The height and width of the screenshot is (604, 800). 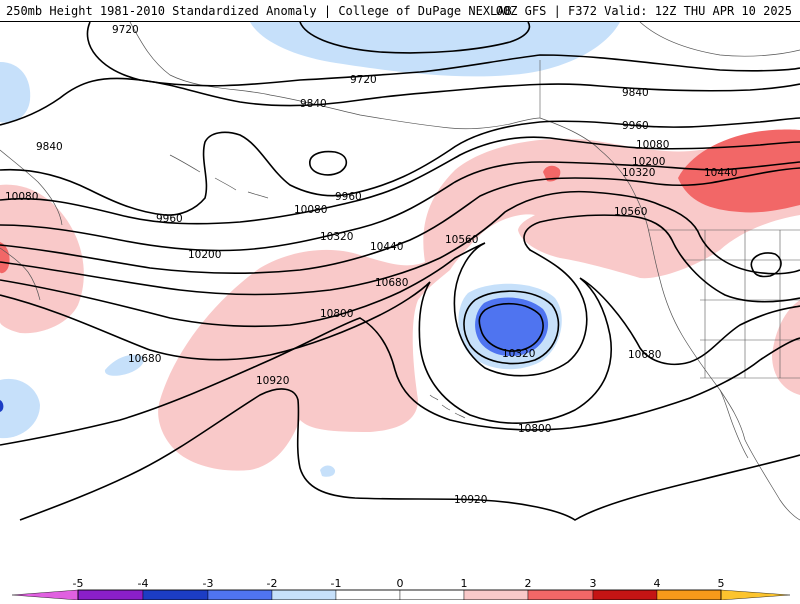 What do you see at coordinates (2, 406) in the screenshot?
I see `anomaly-neg3-west-edge` at bounding box center [2, 406].